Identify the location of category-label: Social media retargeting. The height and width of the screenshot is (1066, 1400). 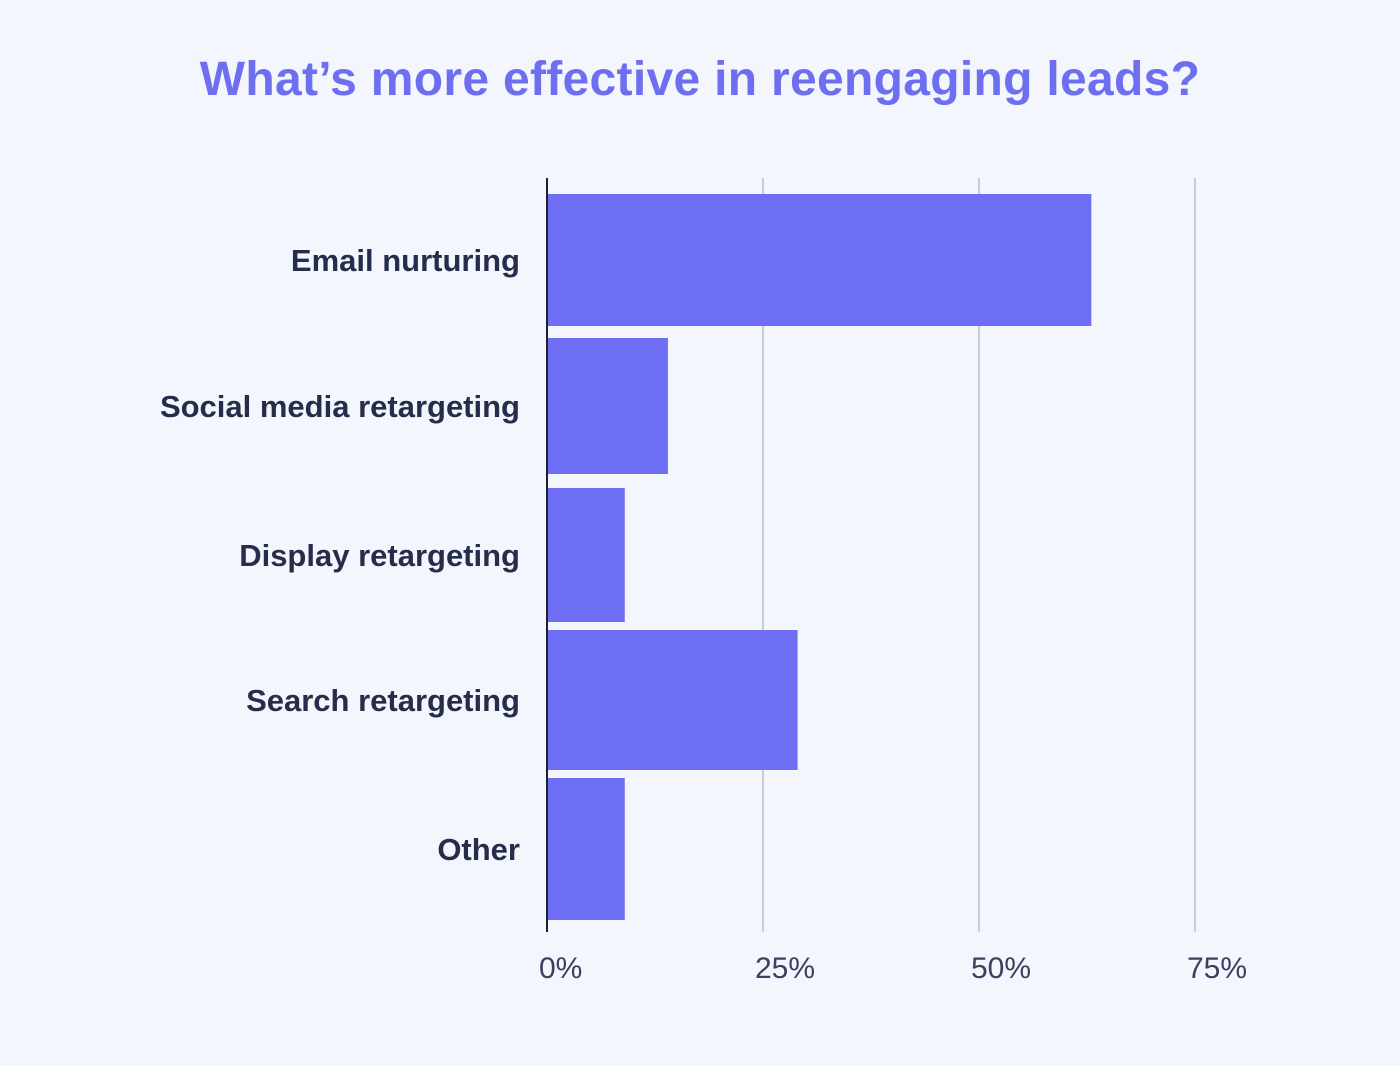
(340, 406).